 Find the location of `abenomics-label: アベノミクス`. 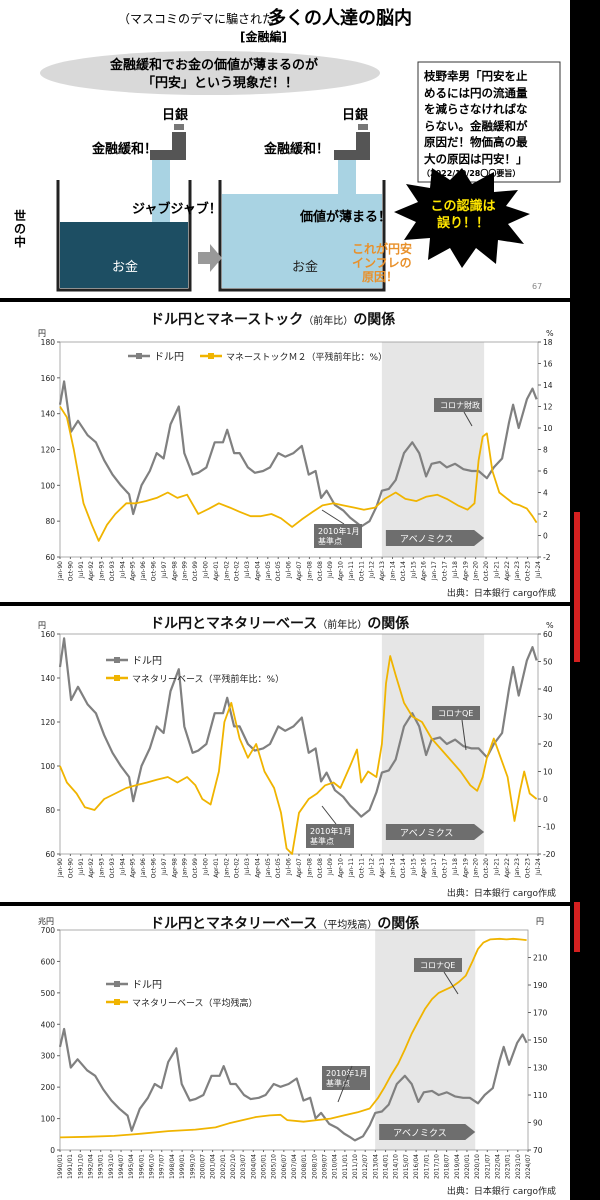

abenomics-label: アベノミクス is located at coordinates (427, 833).